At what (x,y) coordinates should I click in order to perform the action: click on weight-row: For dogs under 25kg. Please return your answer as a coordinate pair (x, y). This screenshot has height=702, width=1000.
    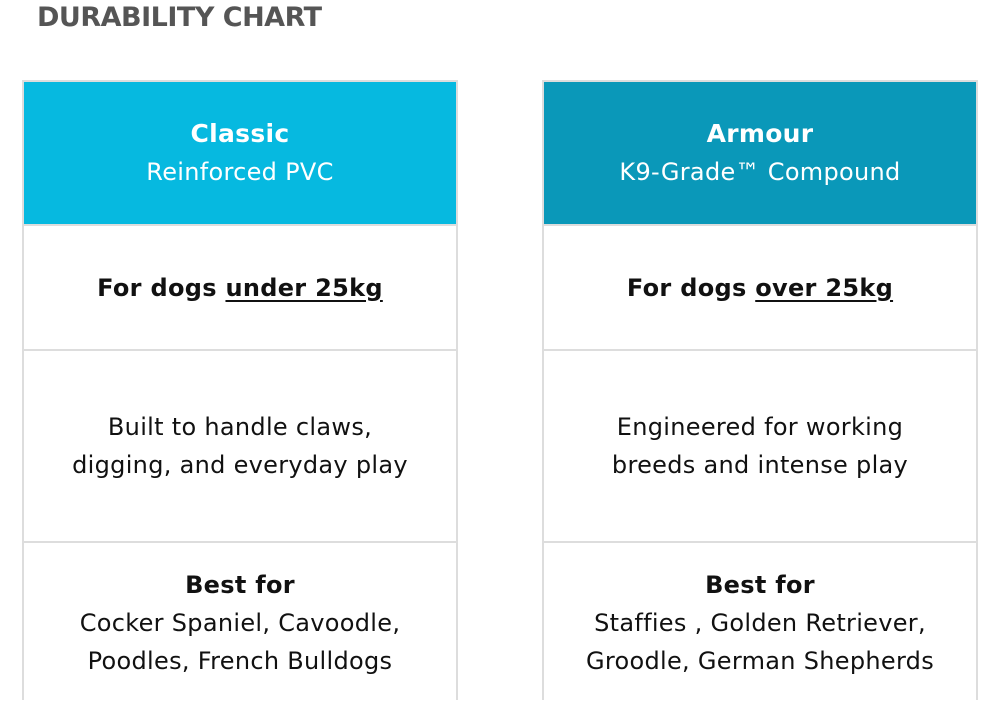
    Looking at the image, I should click on (240, 286).